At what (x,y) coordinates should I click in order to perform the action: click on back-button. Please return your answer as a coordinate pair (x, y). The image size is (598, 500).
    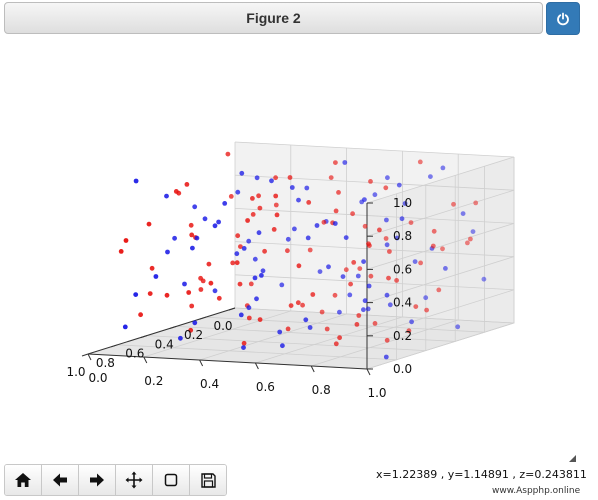
    Looking at the image, I should click on (60, 480).